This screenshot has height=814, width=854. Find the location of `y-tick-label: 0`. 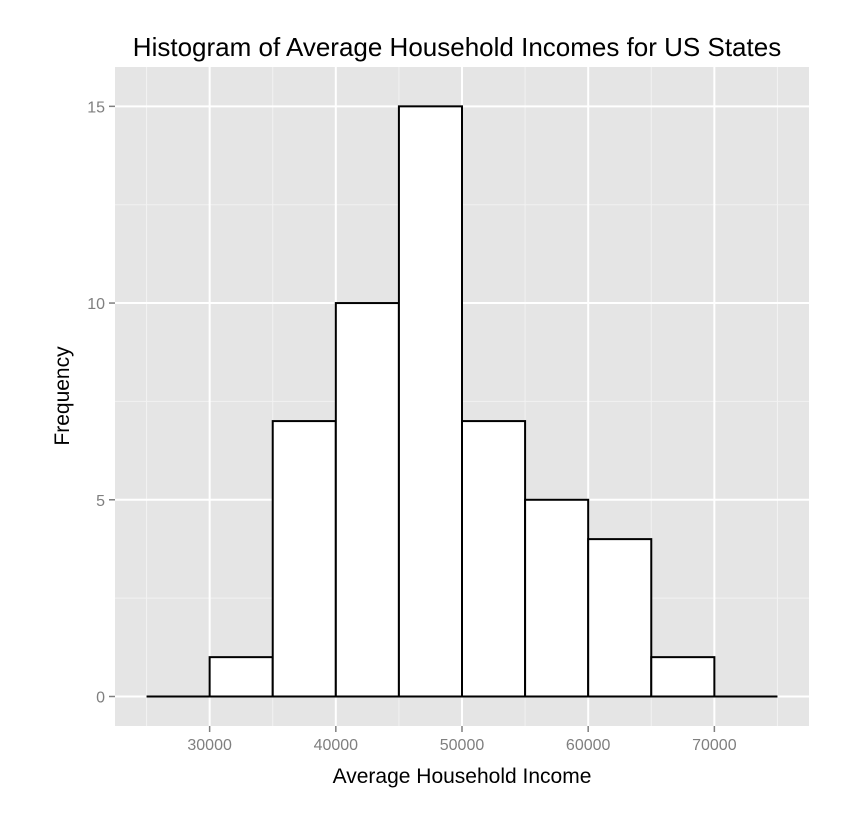

y-tick-label: 0 is located at coordinates (100, 697).